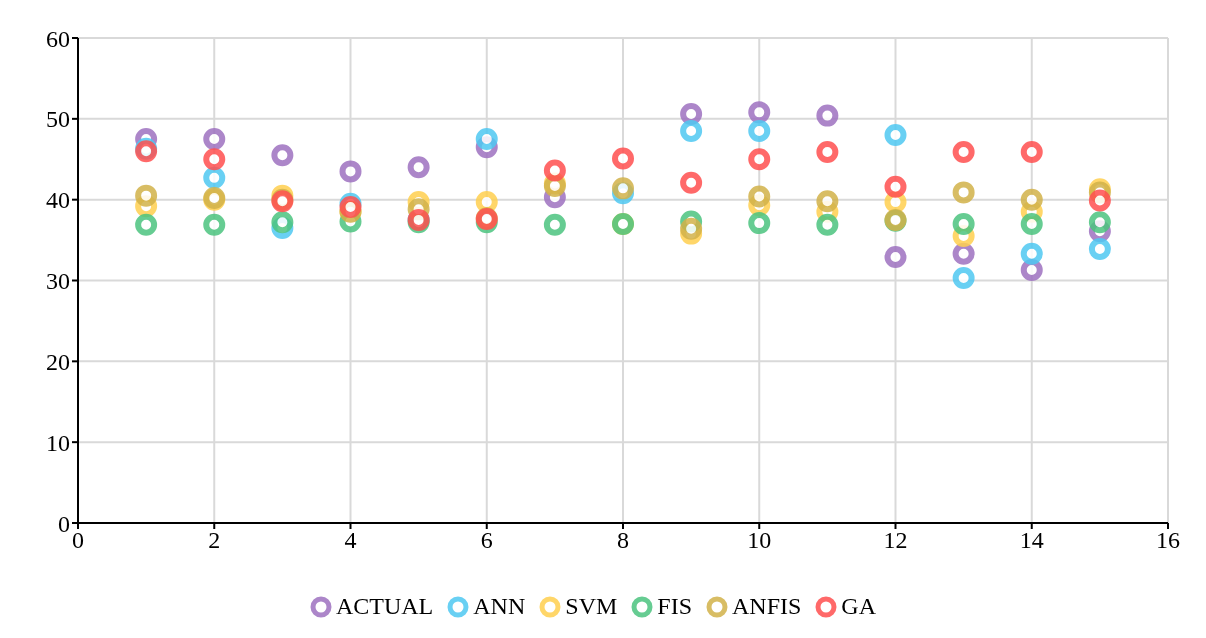 The width and height of the screenshot is (1206, 638). I want to click on y-tick-label: 60, so click(58, 38).